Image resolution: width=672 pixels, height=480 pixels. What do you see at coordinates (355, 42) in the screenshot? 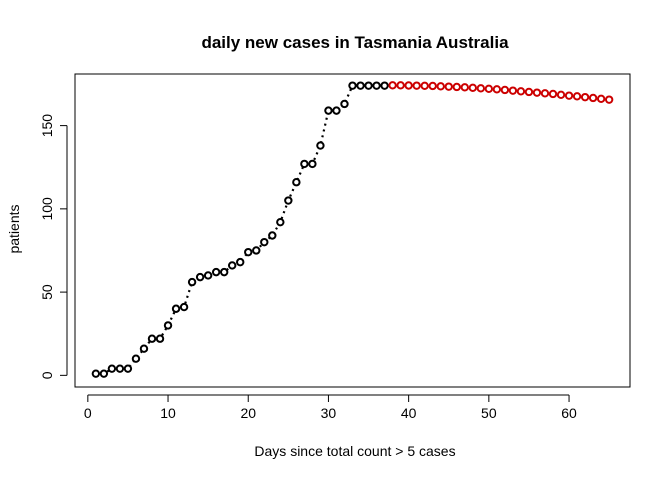
I see `chart-title: daily new cases in Tasmania Australia` at bounding box center [355, 42].